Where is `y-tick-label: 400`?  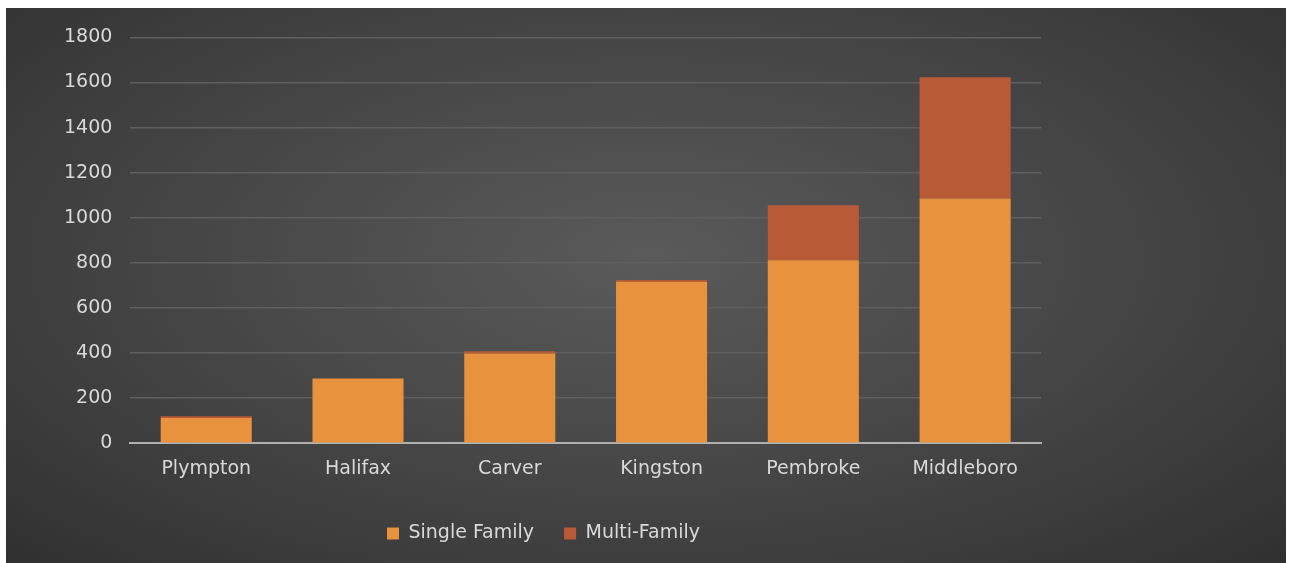
y-tick-label: 400 is located at coordinates (94, 350).